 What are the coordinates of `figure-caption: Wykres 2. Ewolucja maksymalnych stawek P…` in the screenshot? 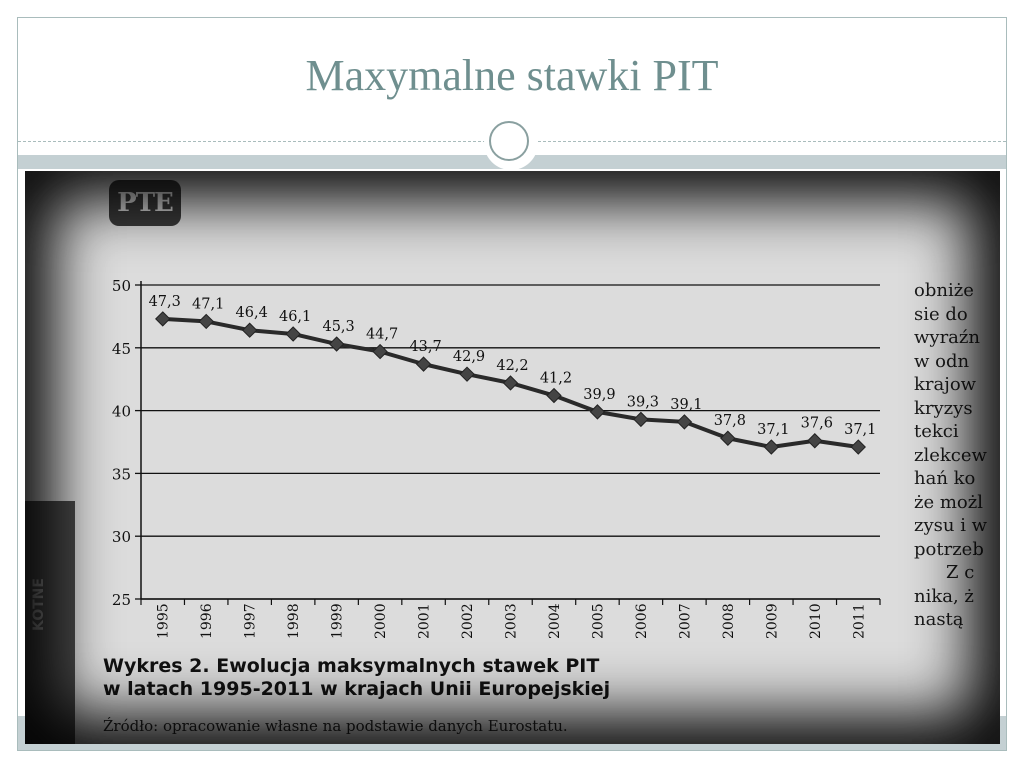 It's located at (413, 678).